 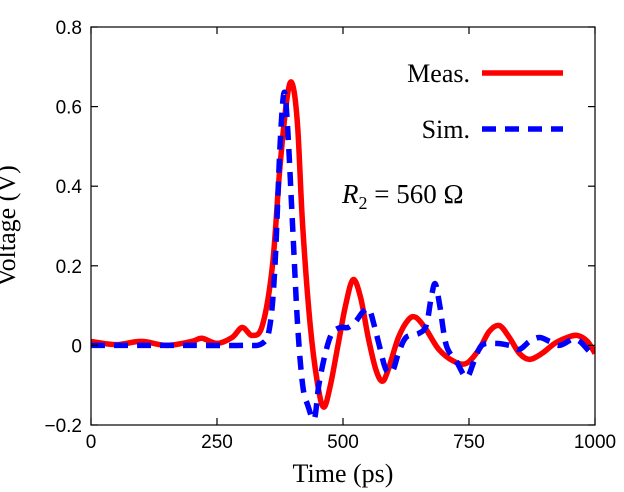 What do you see at coordinates (446, 129) in the screenshot?
I see `legend-label-sim: Sim.` at bounding box center [446, 129].